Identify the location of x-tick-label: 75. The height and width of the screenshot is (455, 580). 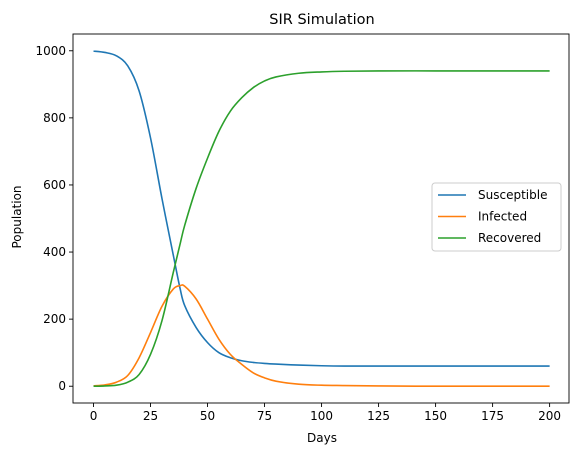
(264, 416).